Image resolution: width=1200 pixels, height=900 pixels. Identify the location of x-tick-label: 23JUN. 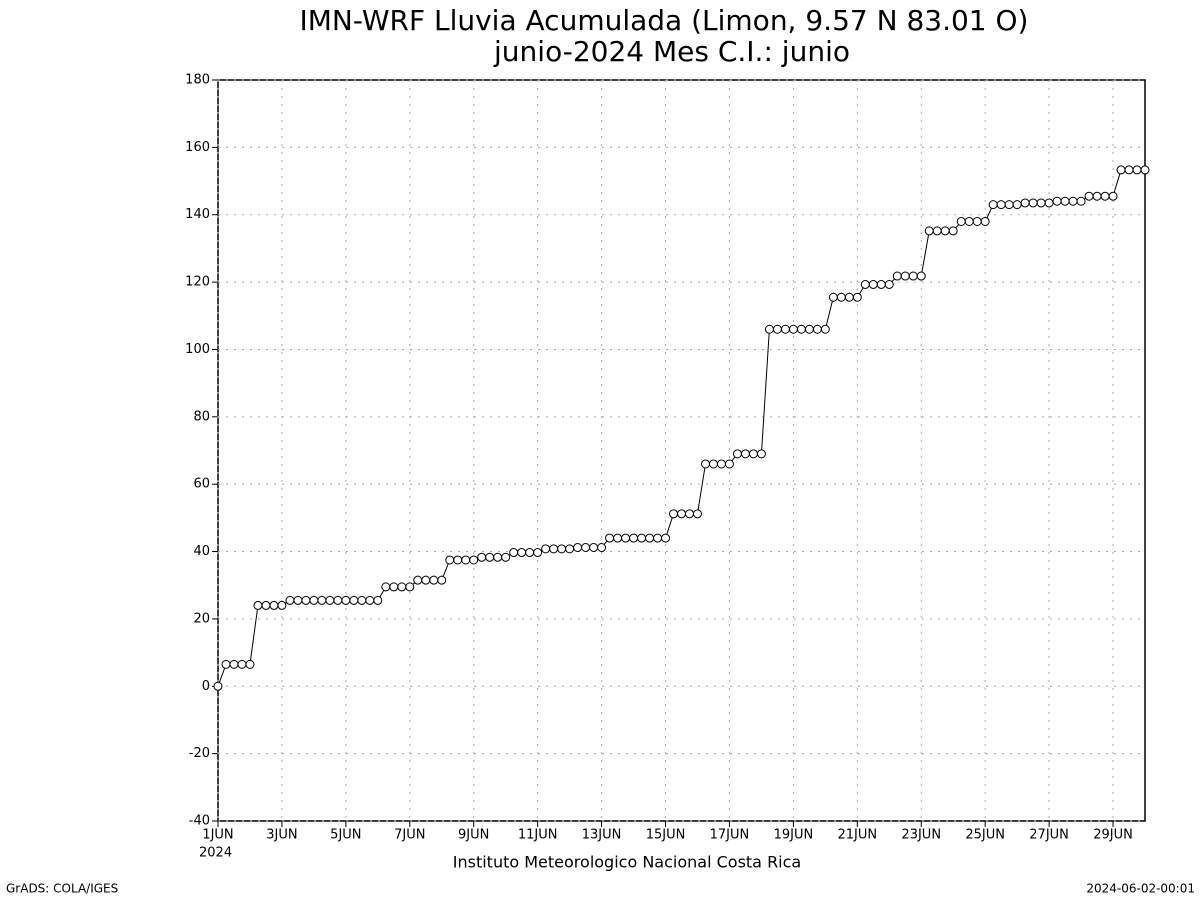
(921, 835).